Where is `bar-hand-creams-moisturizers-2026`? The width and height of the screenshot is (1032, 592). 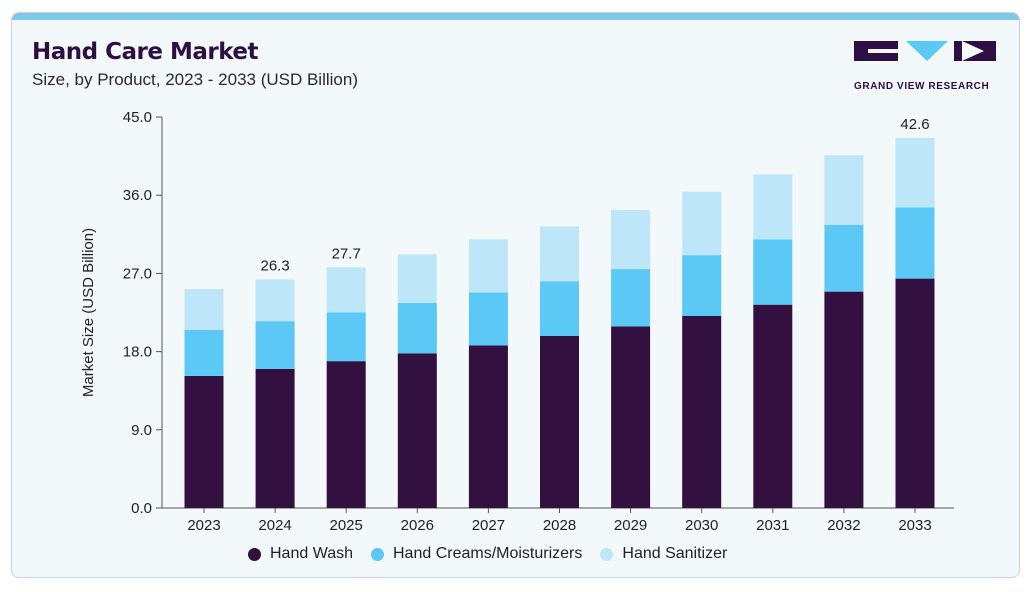 bar-hand-creams-moisturizers-2026 is located at coordinates (417, 328).